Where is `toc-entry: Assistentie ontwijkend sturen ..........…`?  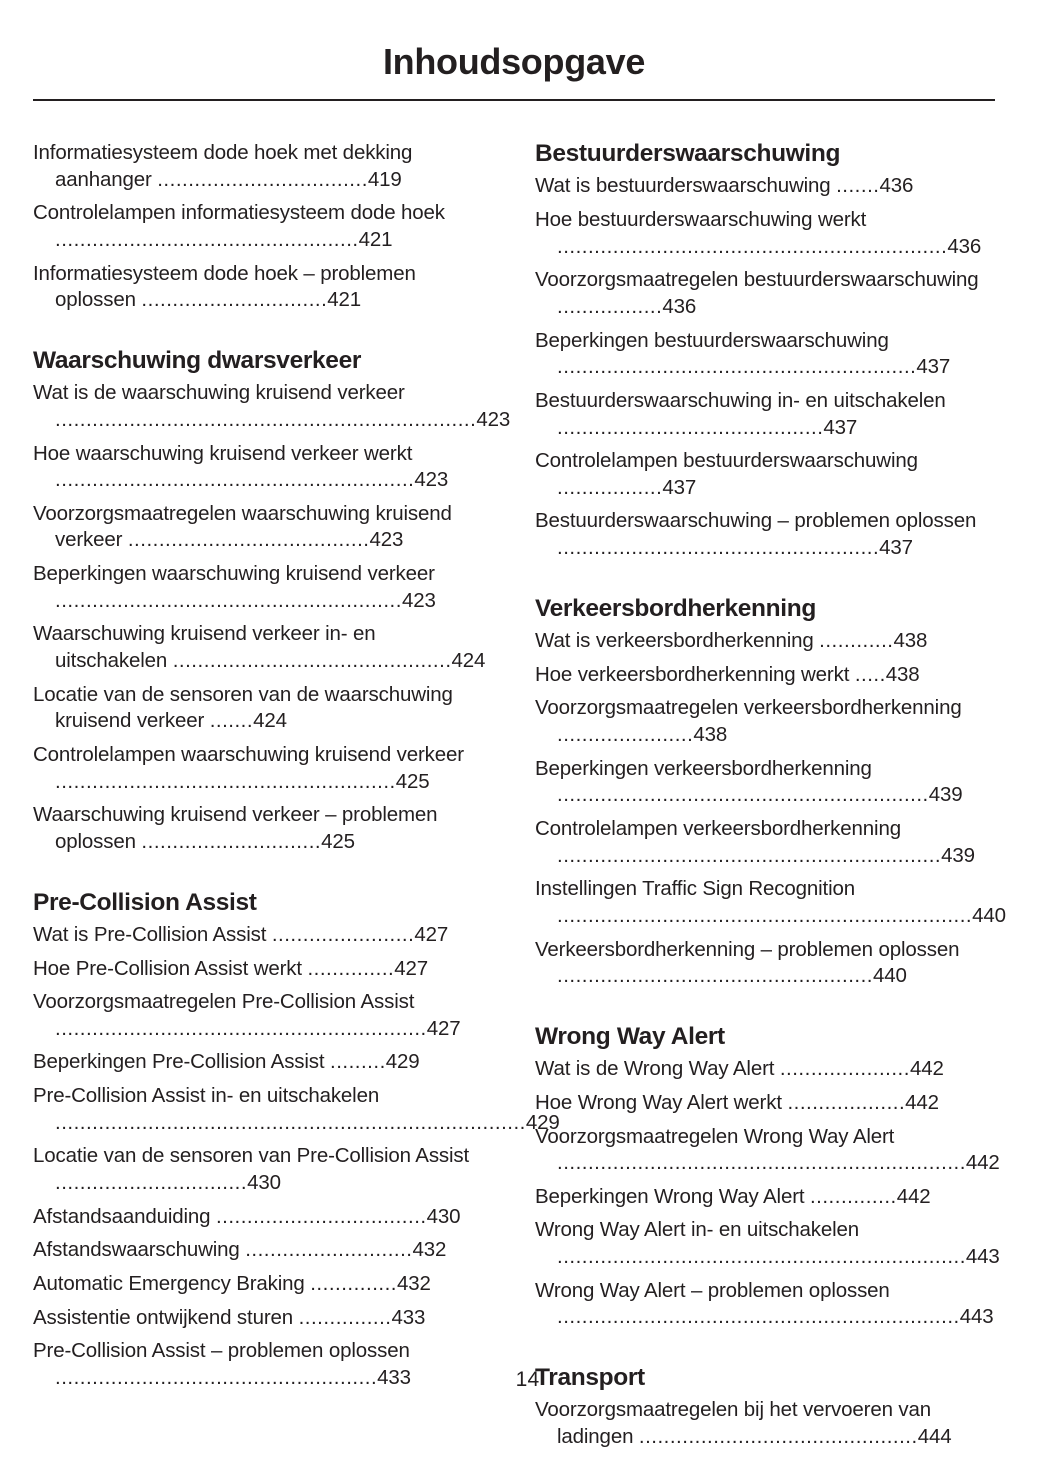
toc-entry: Assistentie ontwijkend sturen ..........… is located at coordinates (263, 1318).